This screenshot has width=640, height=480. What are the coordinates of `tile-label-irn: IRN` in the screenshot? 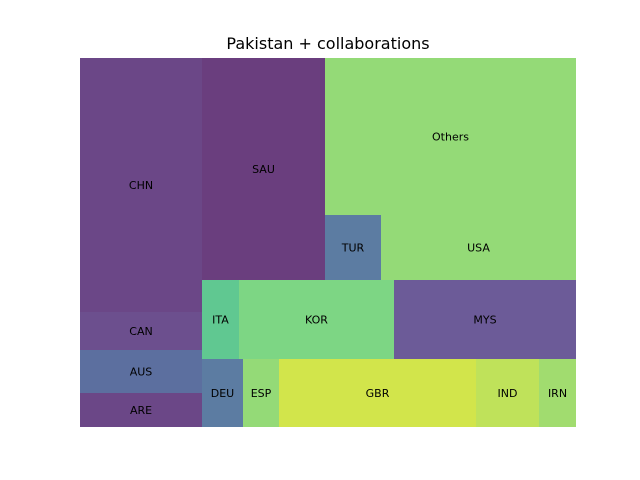 It's located at (557, 393).